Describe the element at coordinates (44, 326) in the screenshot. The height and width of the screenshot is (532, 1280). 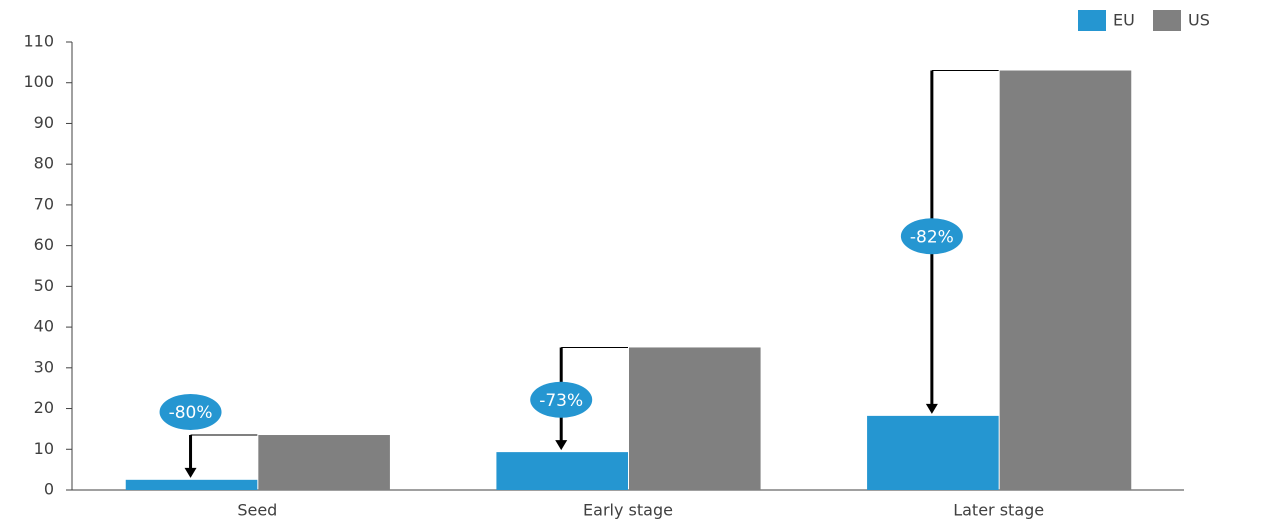
I see `y-tick-label: 40` at that location.